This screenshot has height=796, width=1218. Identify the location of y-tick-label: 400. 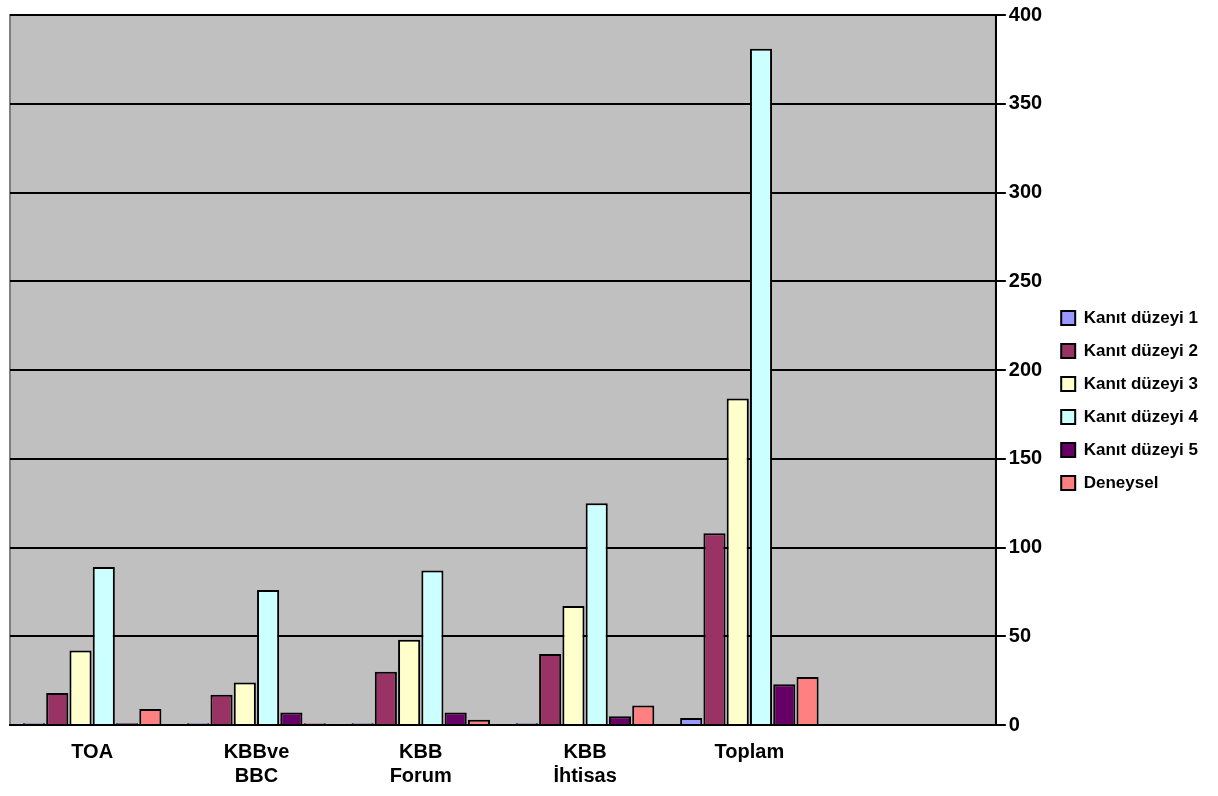
(1025, 13).